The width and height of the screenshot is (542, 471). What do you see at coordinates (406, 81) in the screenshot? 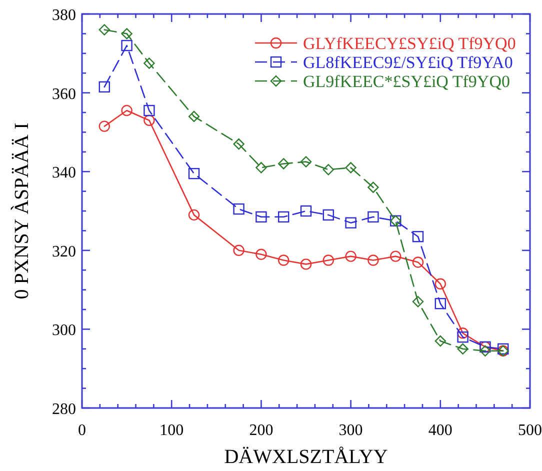
I see `legend-label: GL9fKEEC*£SY£iQ Tf9YQ0` at bounding box center [406, 81].